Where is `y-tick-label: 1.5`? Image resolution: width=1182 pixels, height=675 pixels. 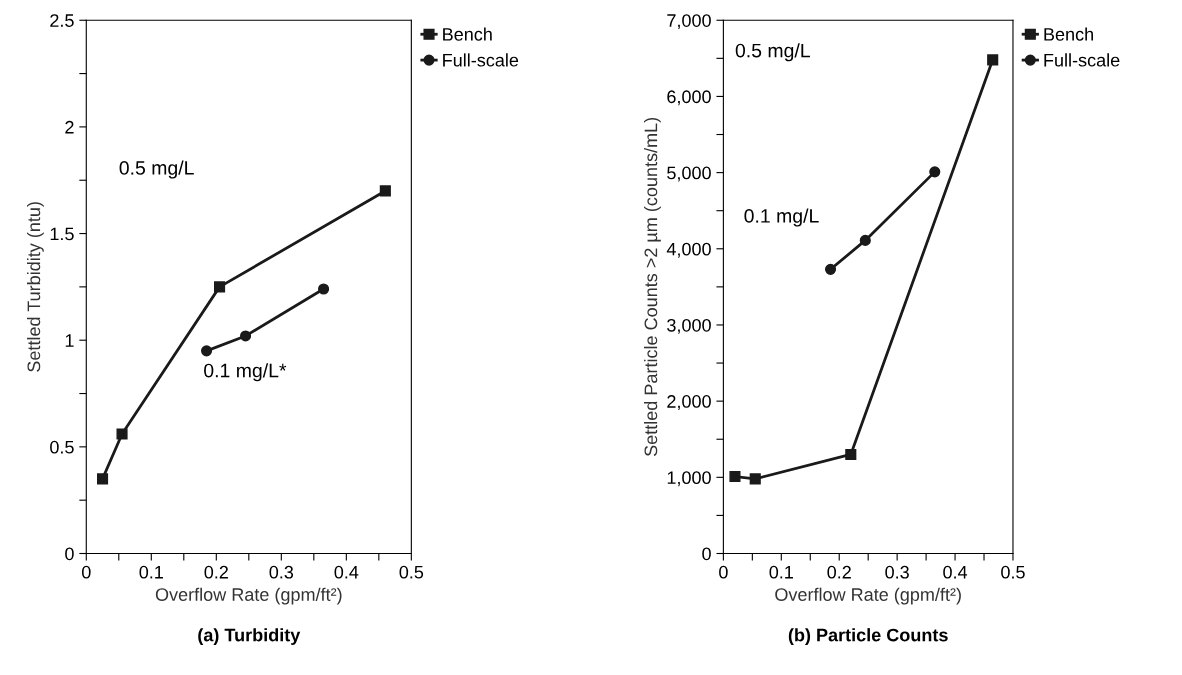
y-tick-label: 1.5 is located at coordinates (62, 234).